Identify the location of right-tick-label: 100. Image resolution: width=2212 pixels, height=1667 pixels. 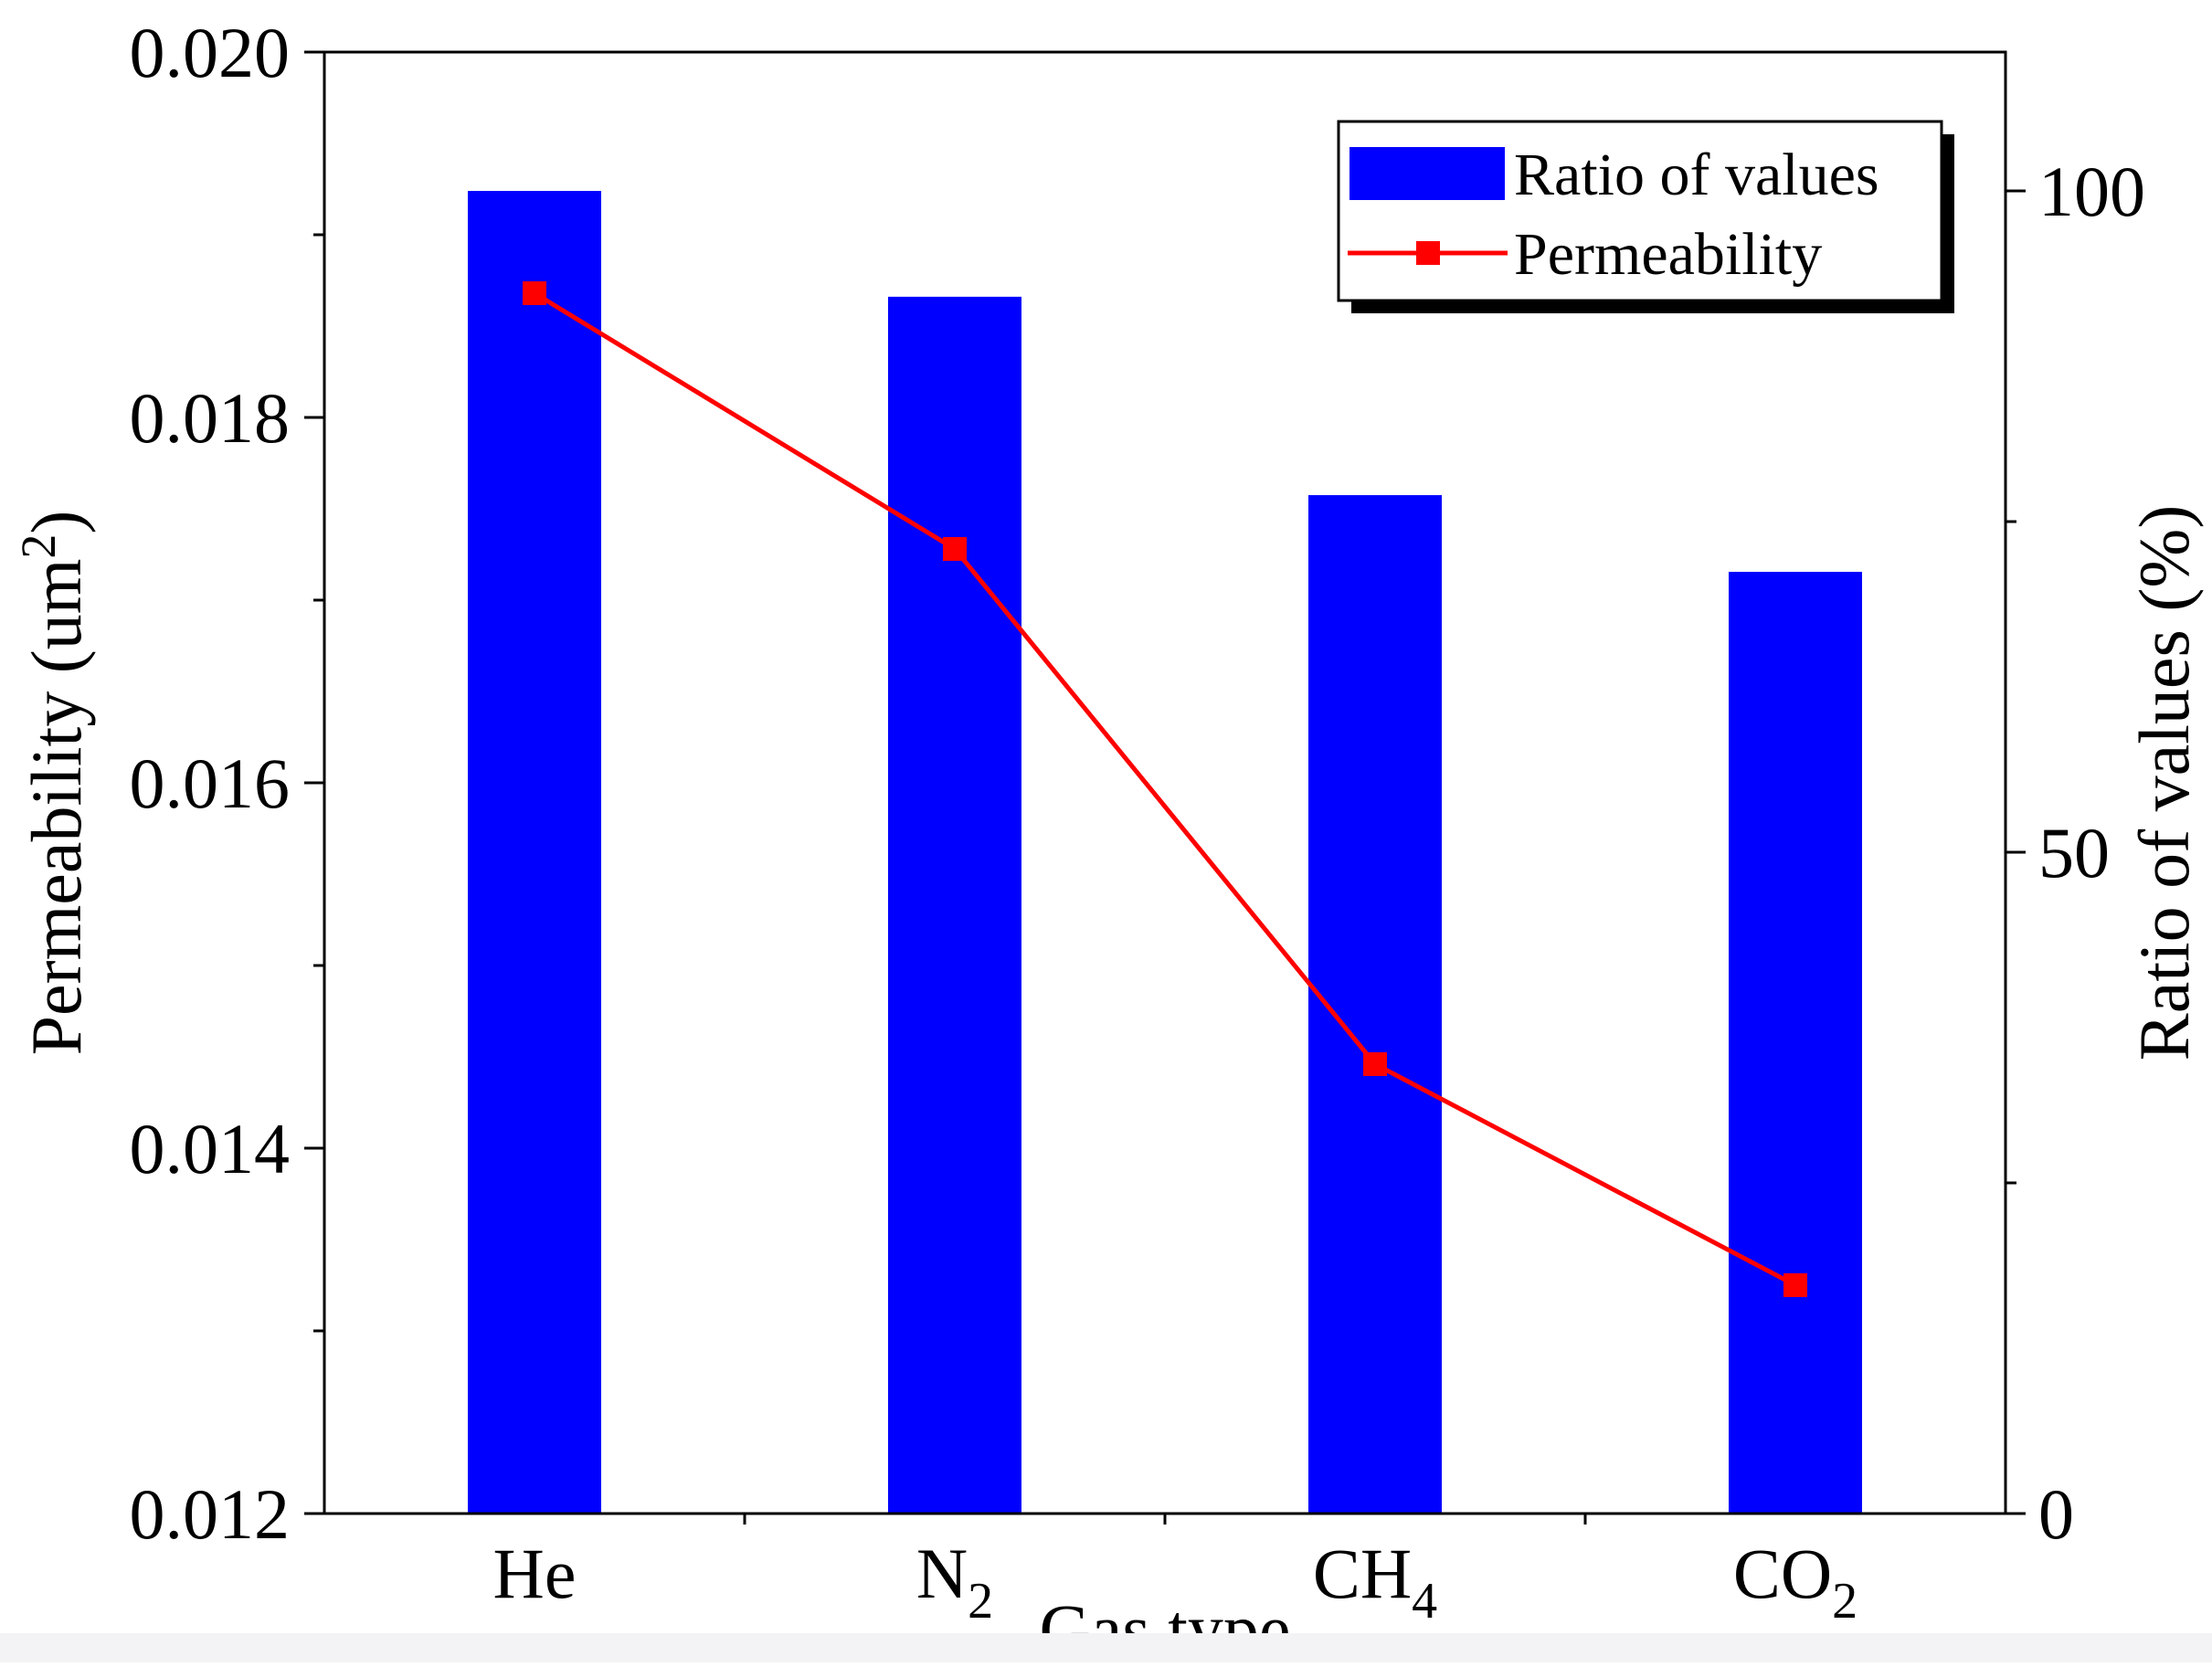
(2091, 191).